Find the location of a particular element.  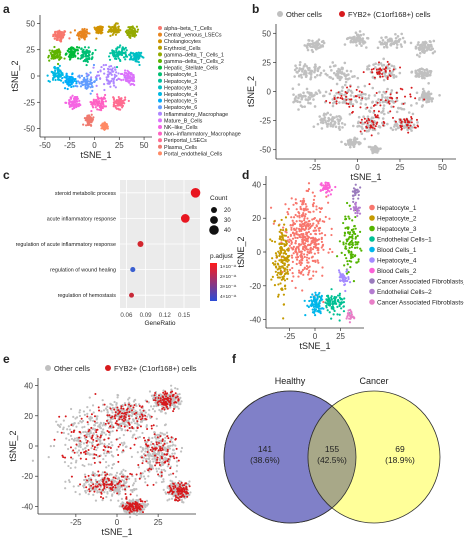

legend-entry: Plasma_Cells is located at coordinates (180, 148).